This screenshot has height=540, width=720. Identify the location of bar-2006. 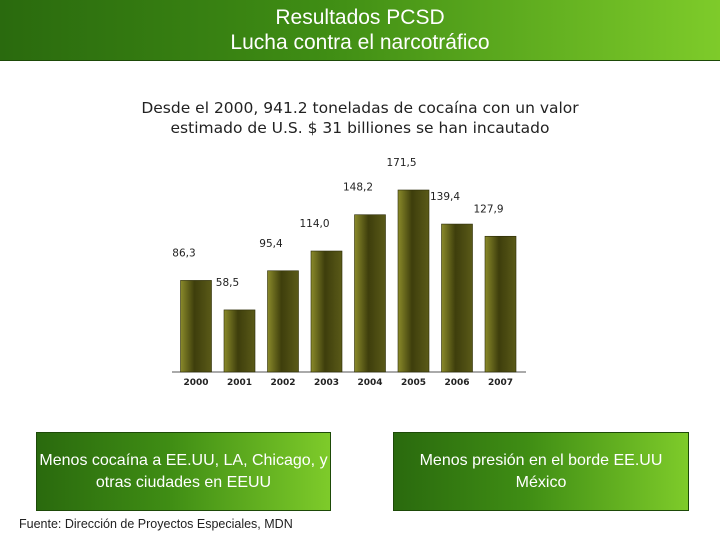
(457, 298).